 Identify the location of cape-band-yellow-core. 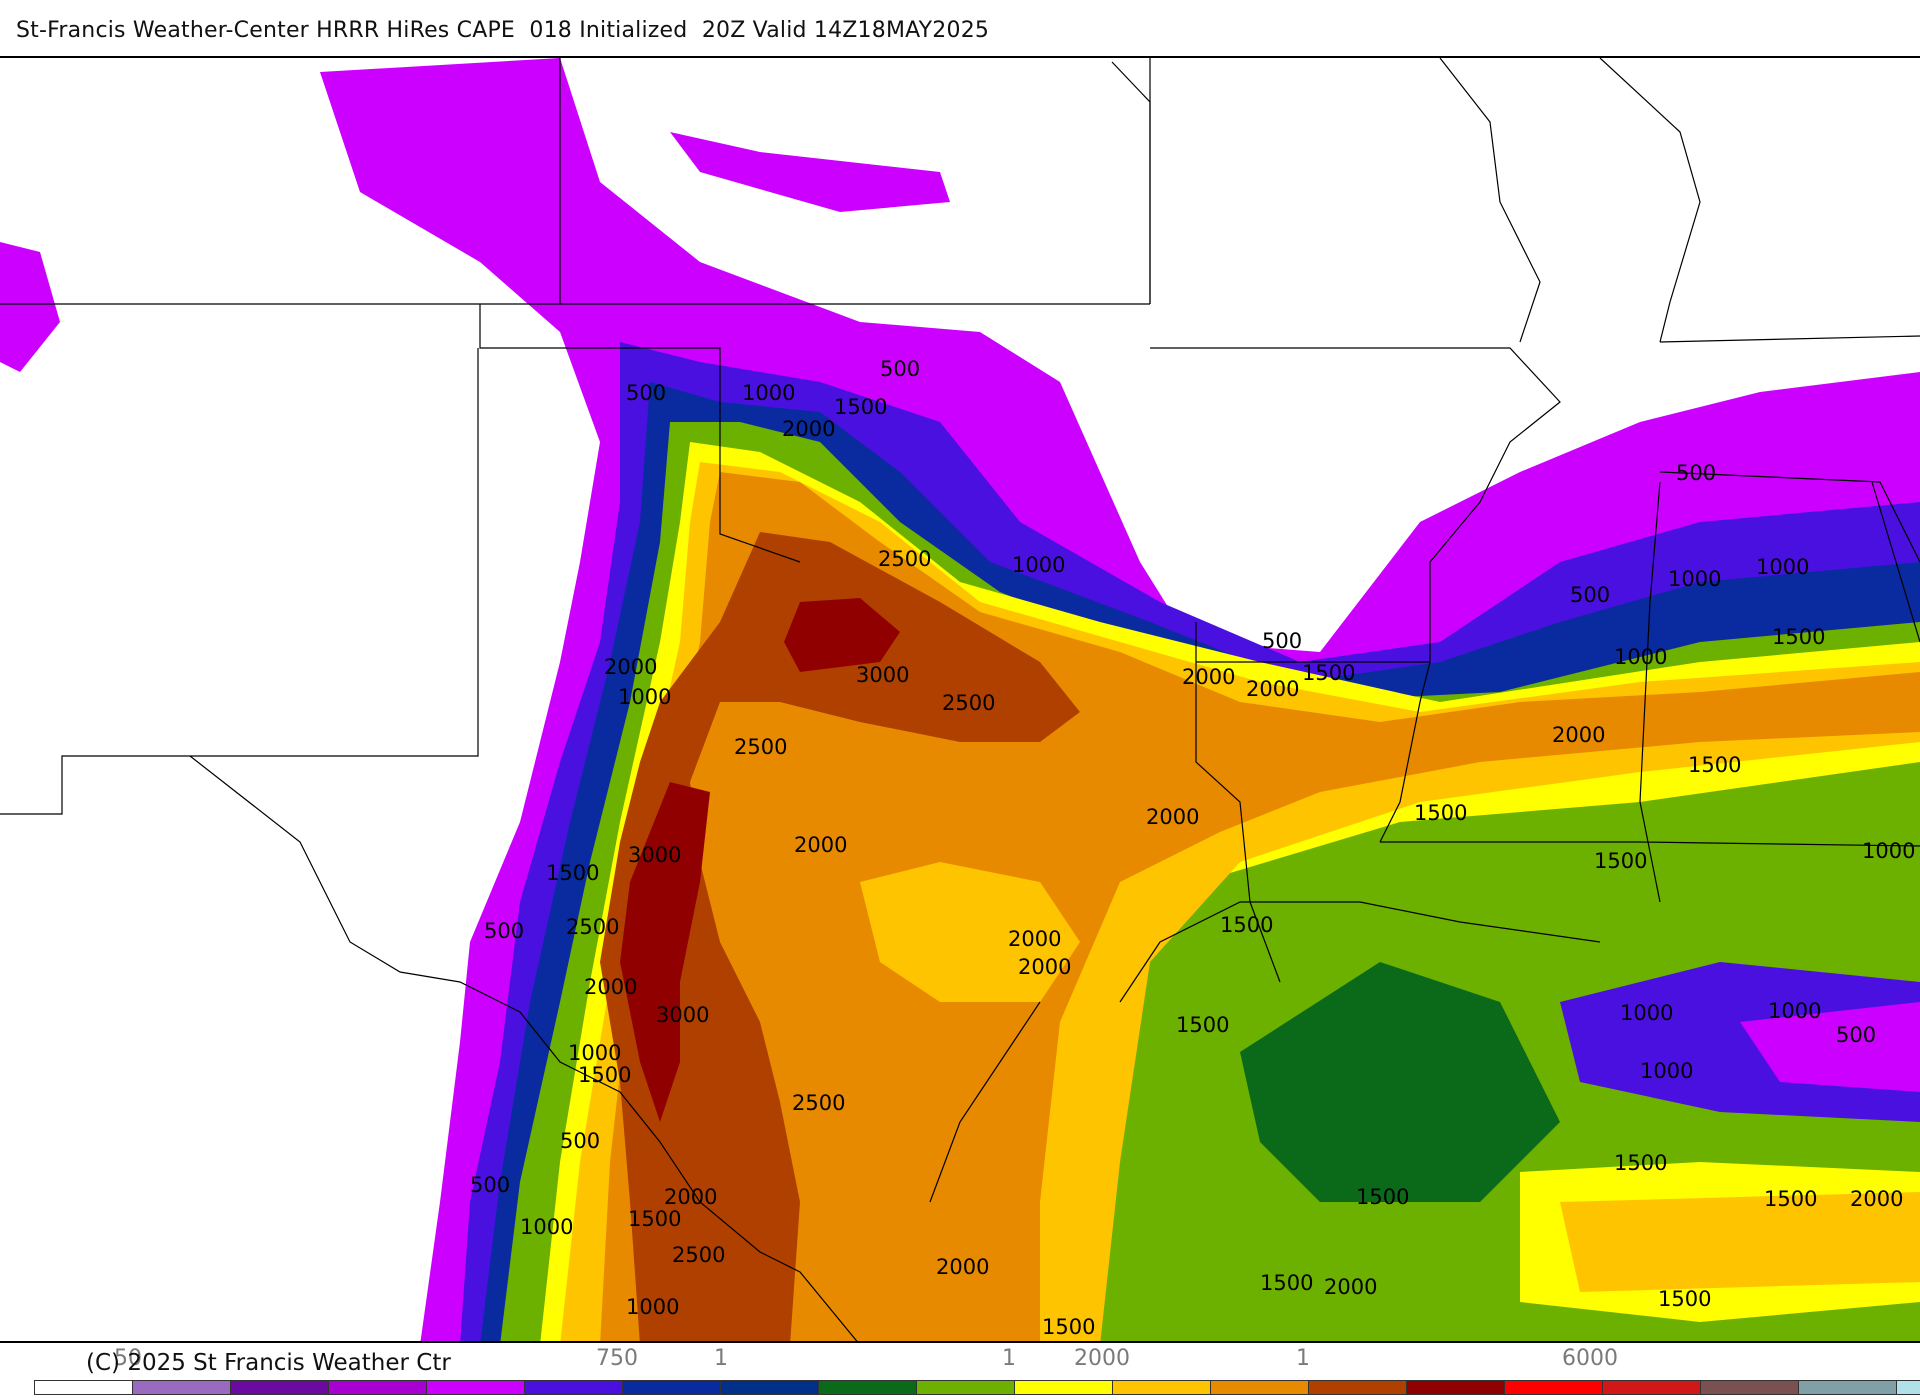
(970, 932).